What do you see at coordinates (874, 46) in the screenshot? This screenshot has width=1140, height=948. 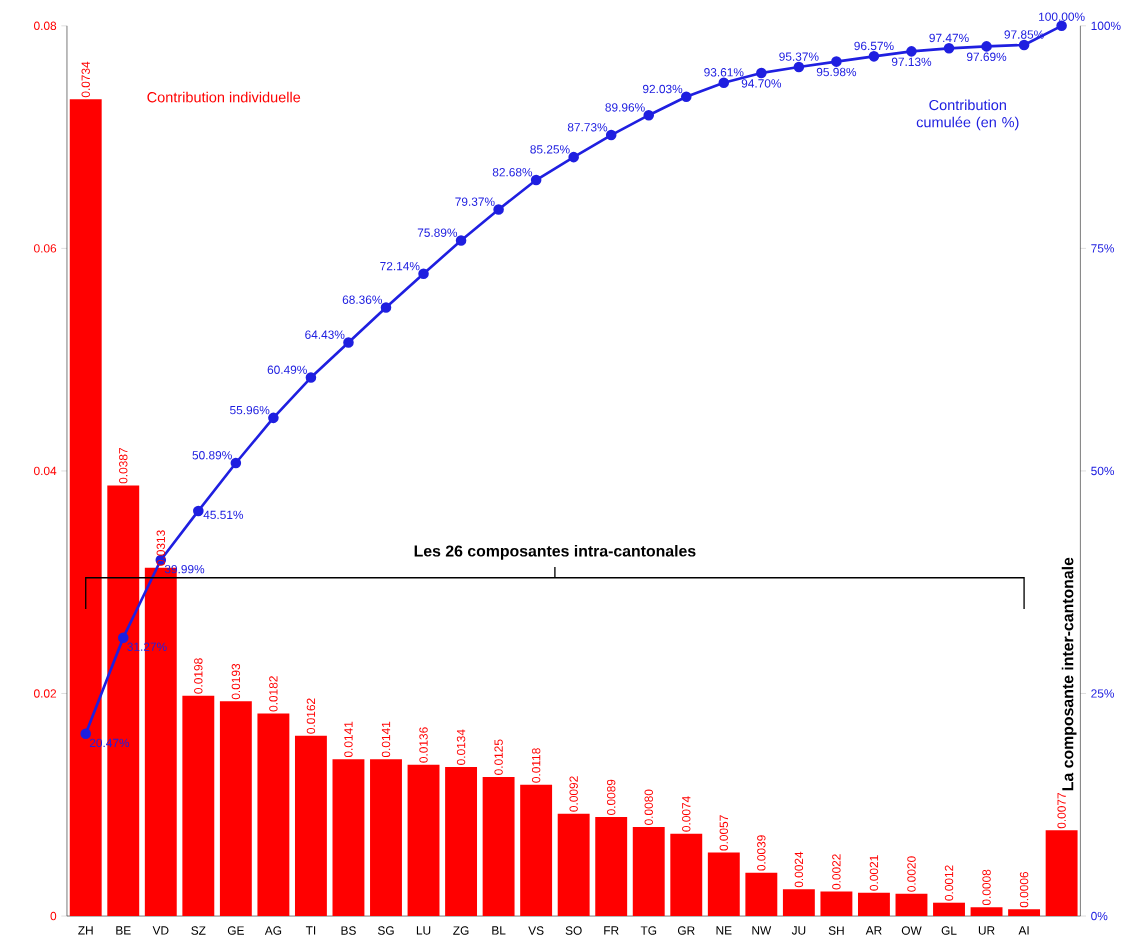 I see `data-label: 96.57%` at bounding box center [874, 46].